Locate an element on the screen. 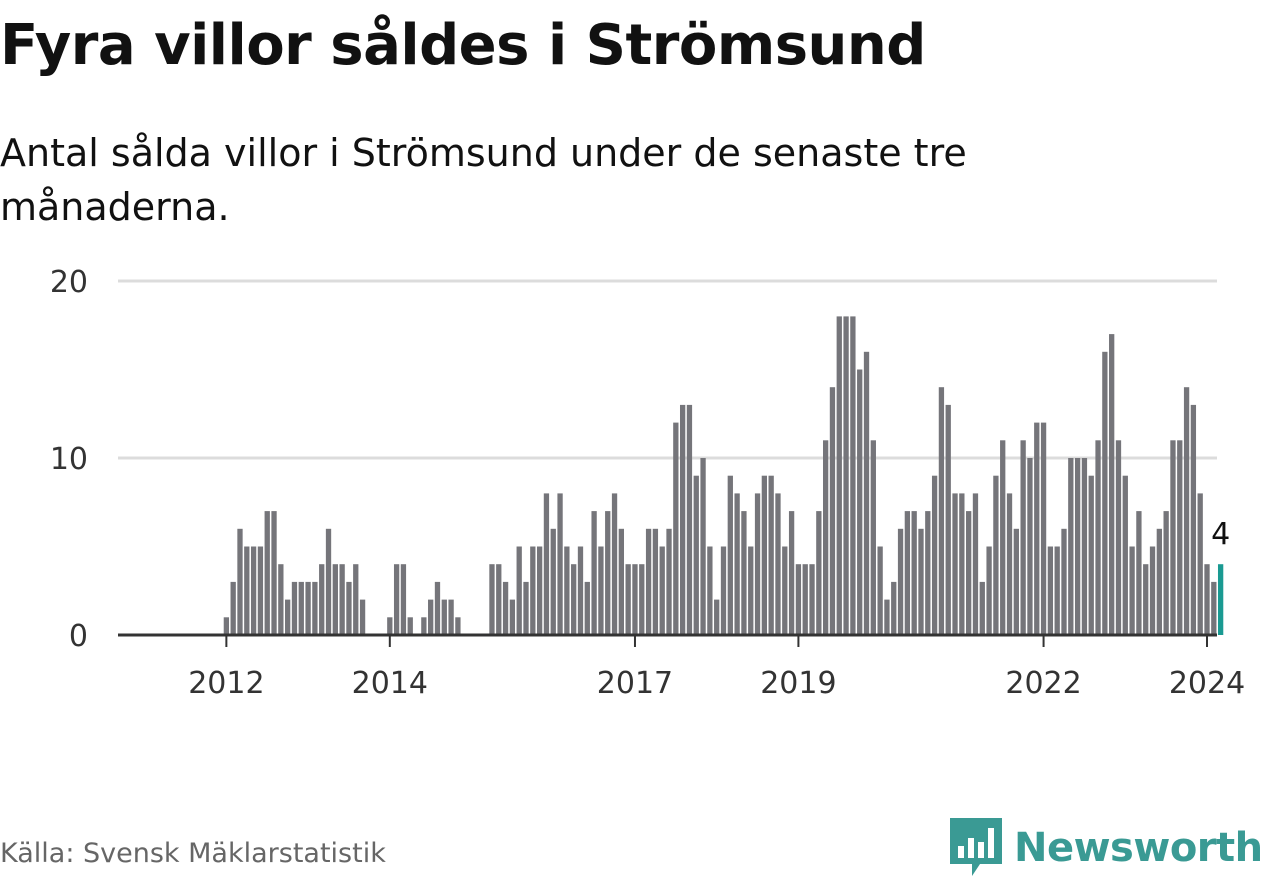 The height and width of the screenshot is (879, 1262). brand-name: Newsworthy is located at coordinates (1138, 848).